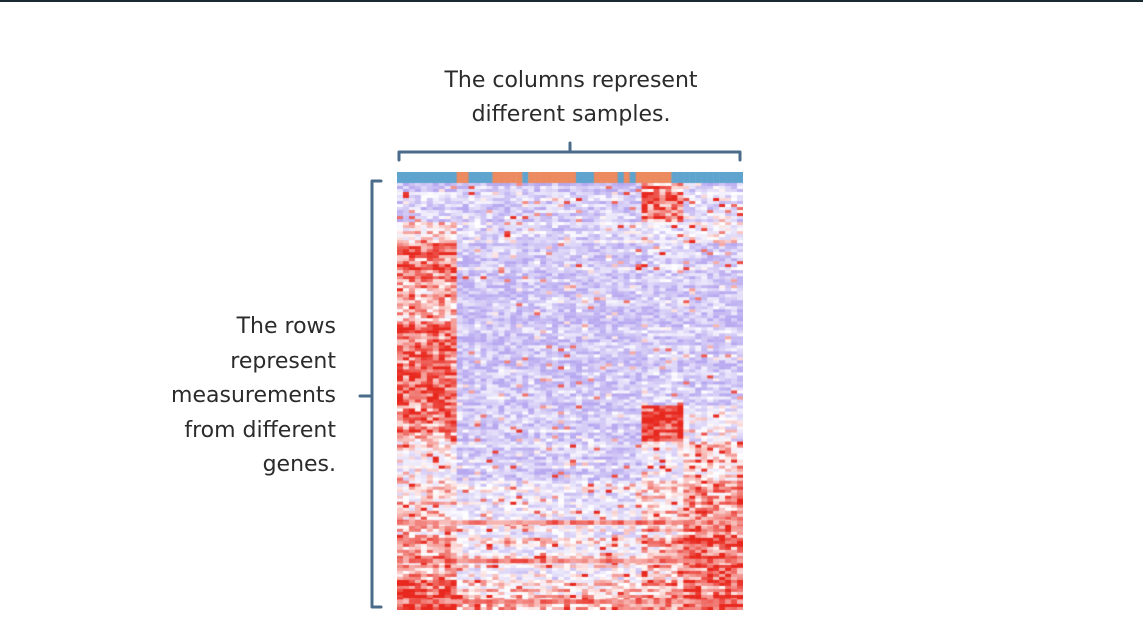 The height and width of the screenshot is (644, 1143). What do you see at coordinates (299, 464) in the screenshot?
I see `rows-caption-line-5: genes.` at bounding box center [299, 464].